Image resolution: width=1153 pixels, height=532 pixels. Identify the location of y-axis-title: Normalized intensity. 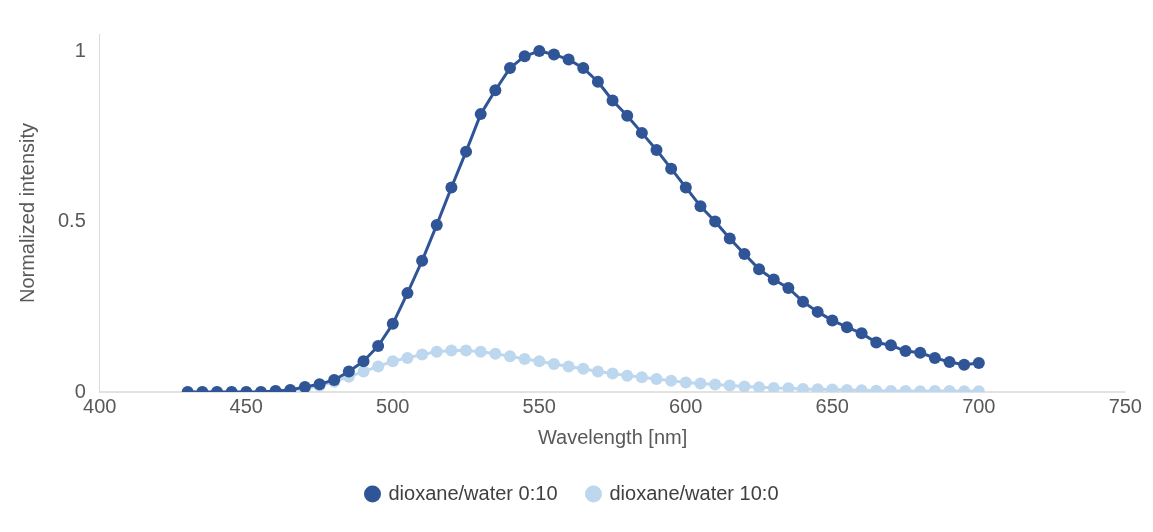
(26, 213).